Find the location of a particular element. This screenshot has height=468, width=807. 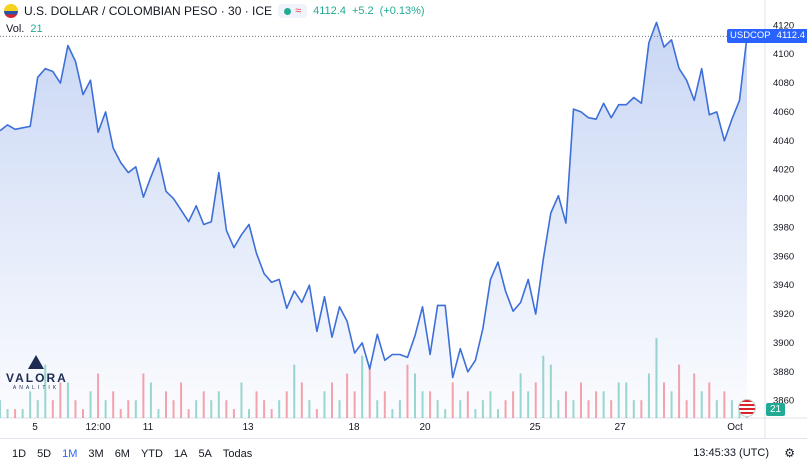

logo-name: VALORA is located at coordinates (37, 378).